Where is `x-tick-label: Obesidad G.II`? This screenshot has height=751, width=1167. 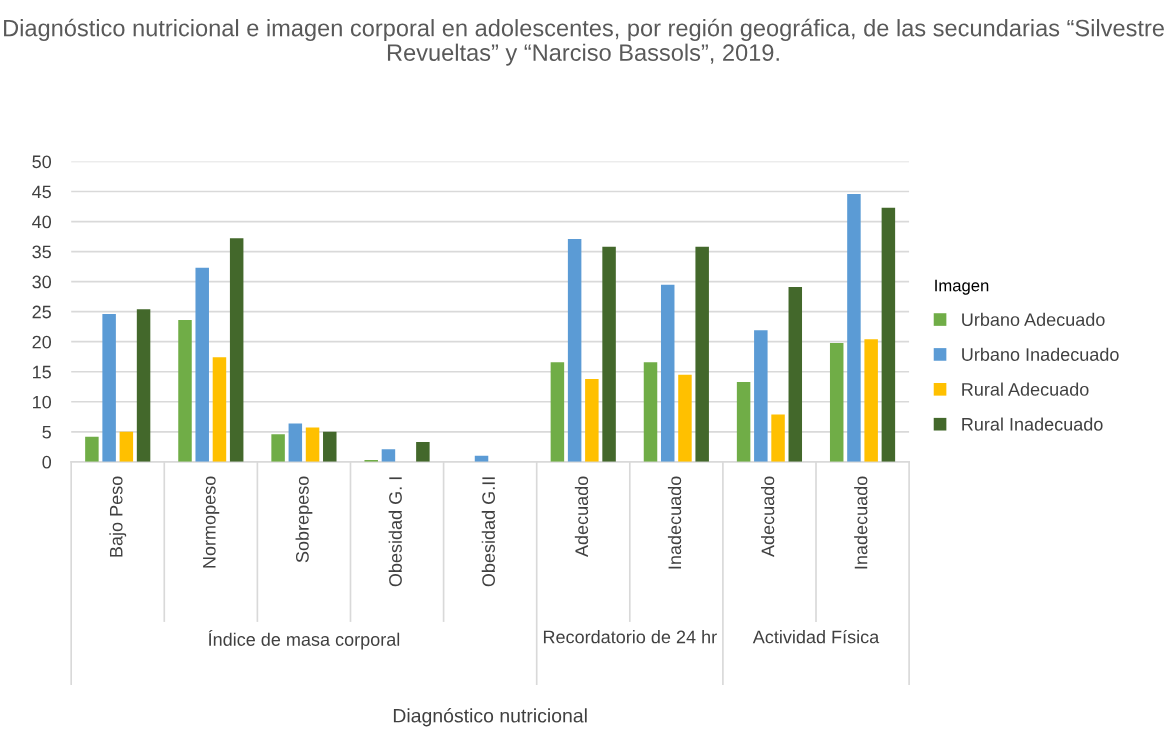 x-tick-label: Obesidad G.II is located at coordinates (488, 532).